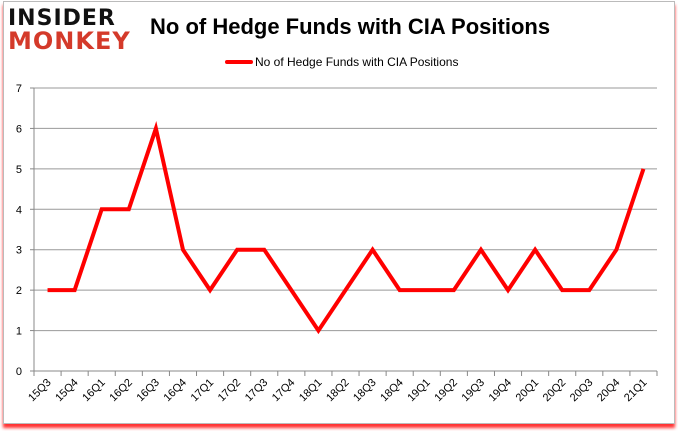  I want to click on chart-title: No of Hedge Funds with CIA Positions, so click(350, 26).